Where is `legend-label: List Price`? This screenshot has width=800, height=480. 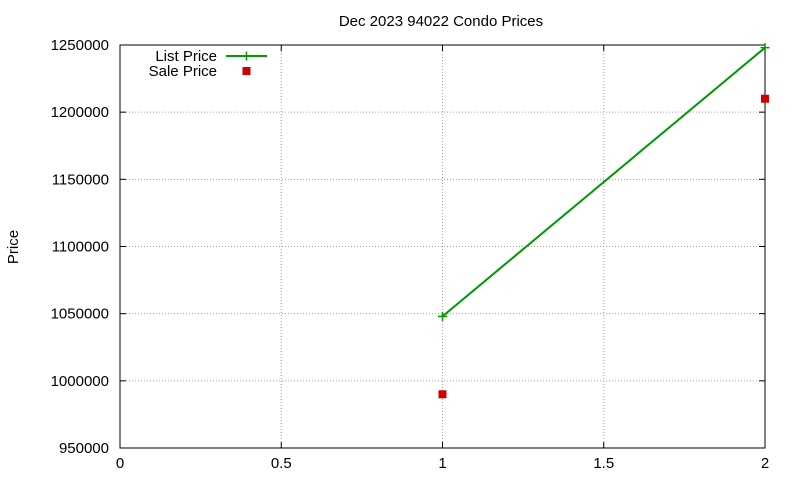
legend-label: List Price is located at coordinates (186, 56).